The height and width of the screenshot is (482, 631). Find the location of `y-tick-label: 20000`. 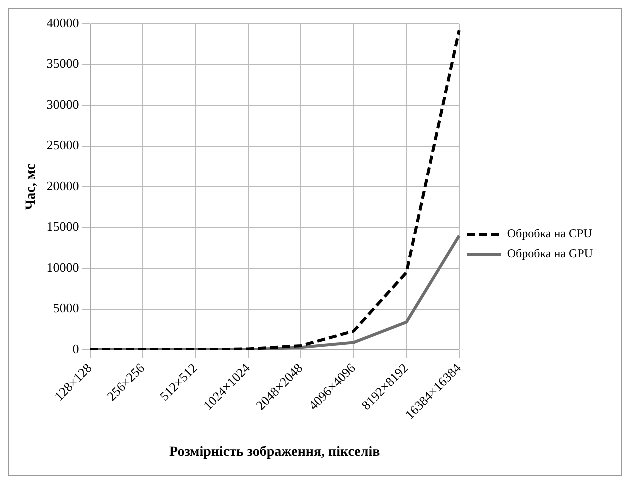

y-tick-label: 20000 is located at coordinates (63, 186).